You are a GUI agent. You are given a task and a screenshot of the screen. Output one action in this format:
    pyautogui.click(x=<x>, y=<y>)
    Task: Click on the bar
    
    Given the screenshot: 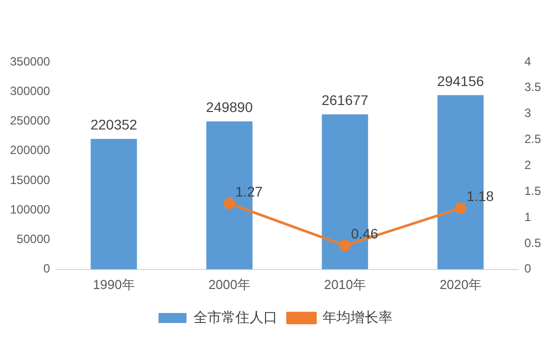 What is the action you would take?
    pyautogui.click(x=113, y=204)
    